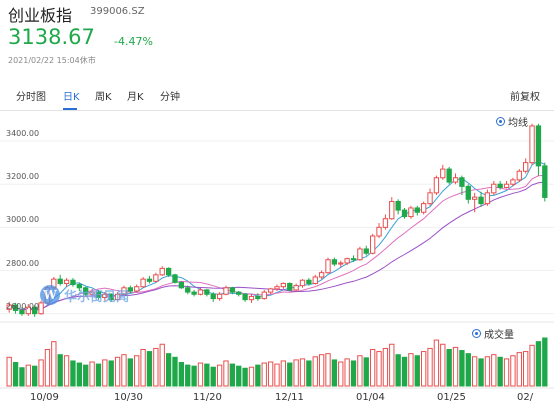 The image size is (554, 411). I want to click on tab-monthly-k: 月K, so click(135, 97).